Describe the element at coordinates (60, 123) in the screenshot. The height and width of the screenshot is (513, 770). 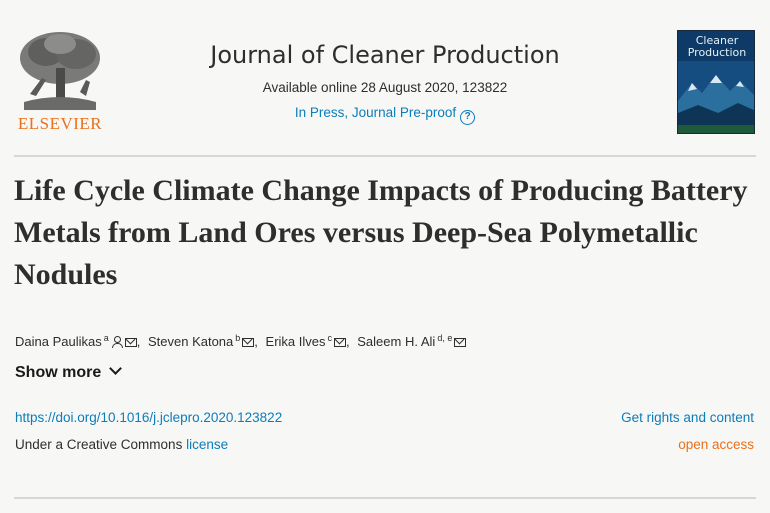
I see `elsevier-wordmark: ELSEVIER` at that location.